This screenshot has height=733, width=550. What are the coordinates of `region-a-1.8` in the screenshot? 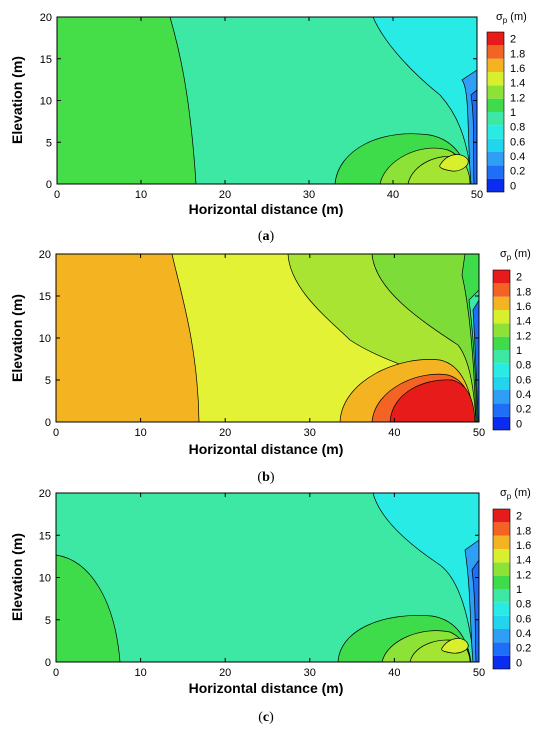 It's located at (454, 163).